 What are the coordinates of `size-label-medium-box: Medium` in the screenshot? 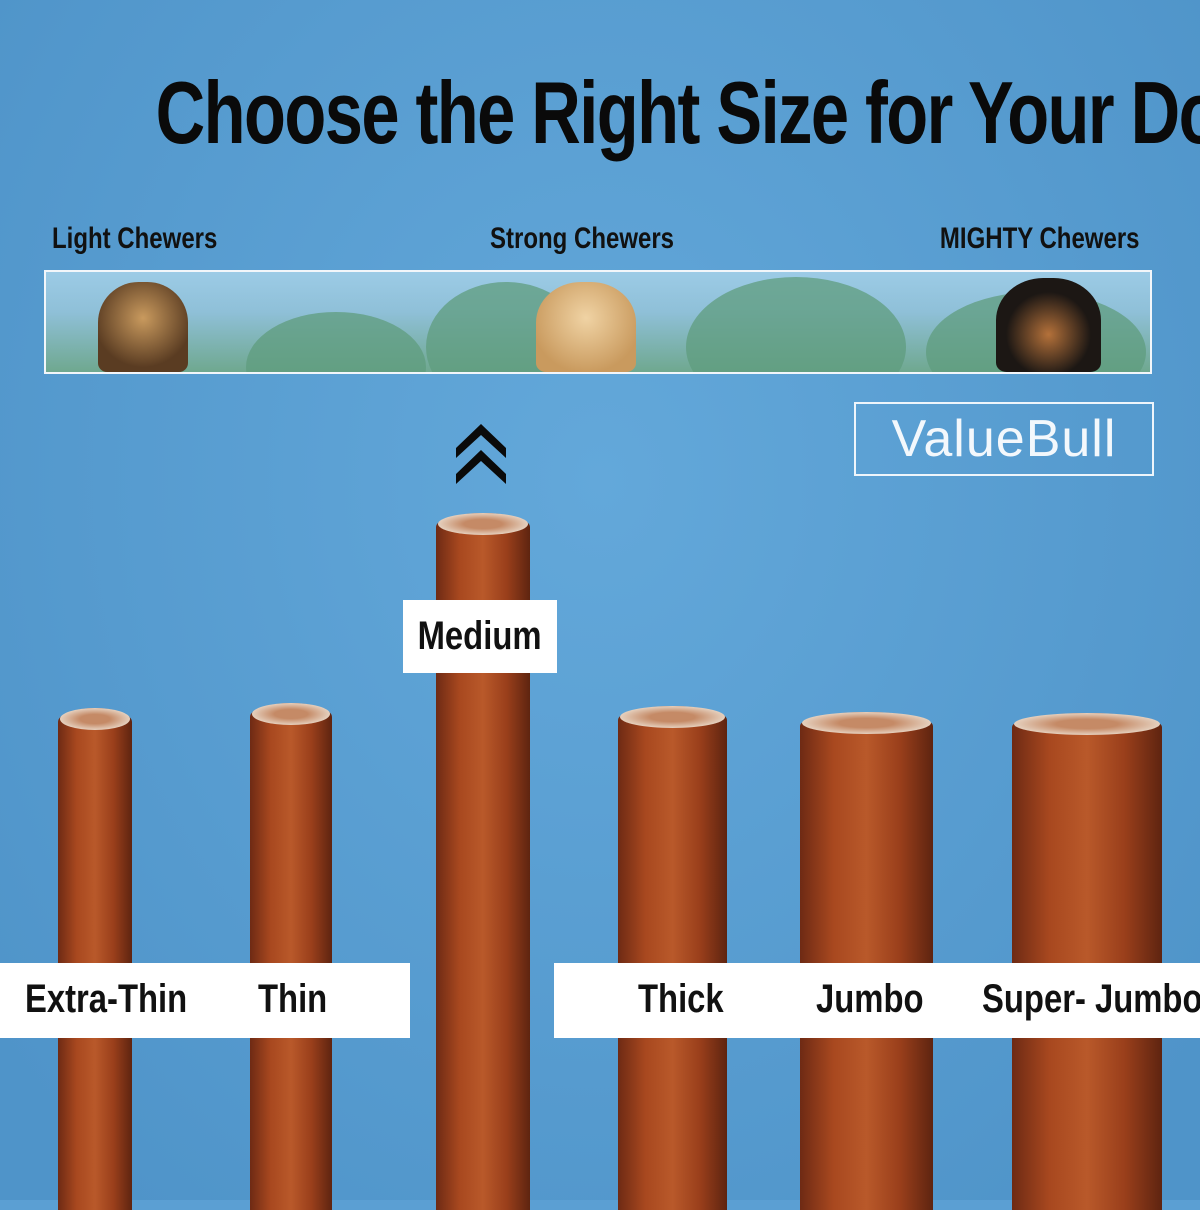 It's located at (480, 636).